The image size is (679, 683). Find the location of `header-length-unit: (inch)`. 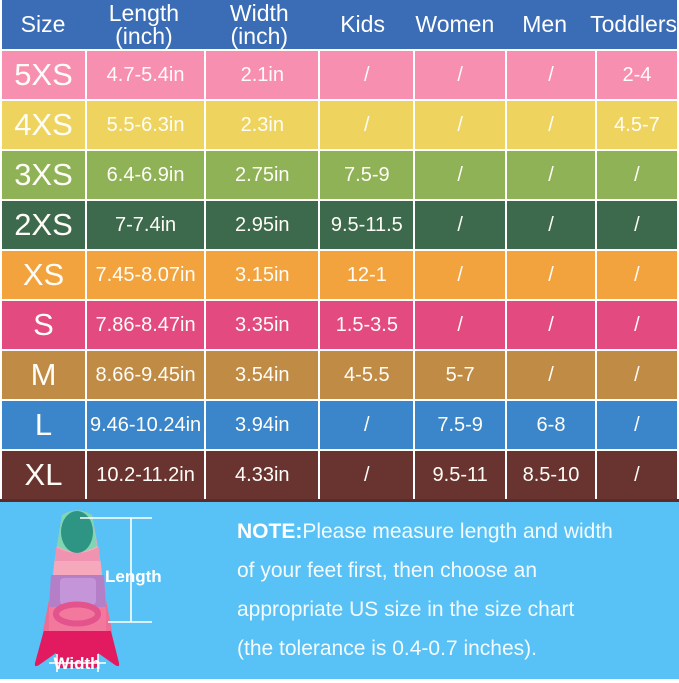

header-length-unit: (inch) is located at coordinates (144, 35).